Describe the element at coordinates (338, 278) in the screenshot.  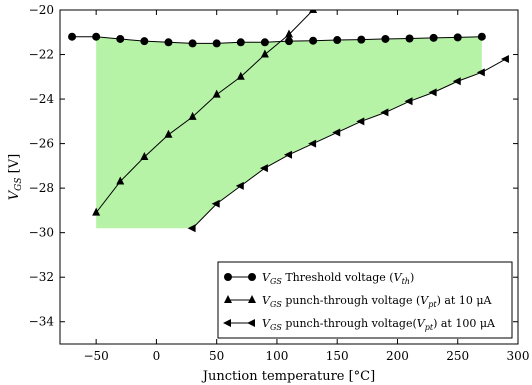
I see `legend-entry-1: VGS Threshold voltage (Vth)` at that location.